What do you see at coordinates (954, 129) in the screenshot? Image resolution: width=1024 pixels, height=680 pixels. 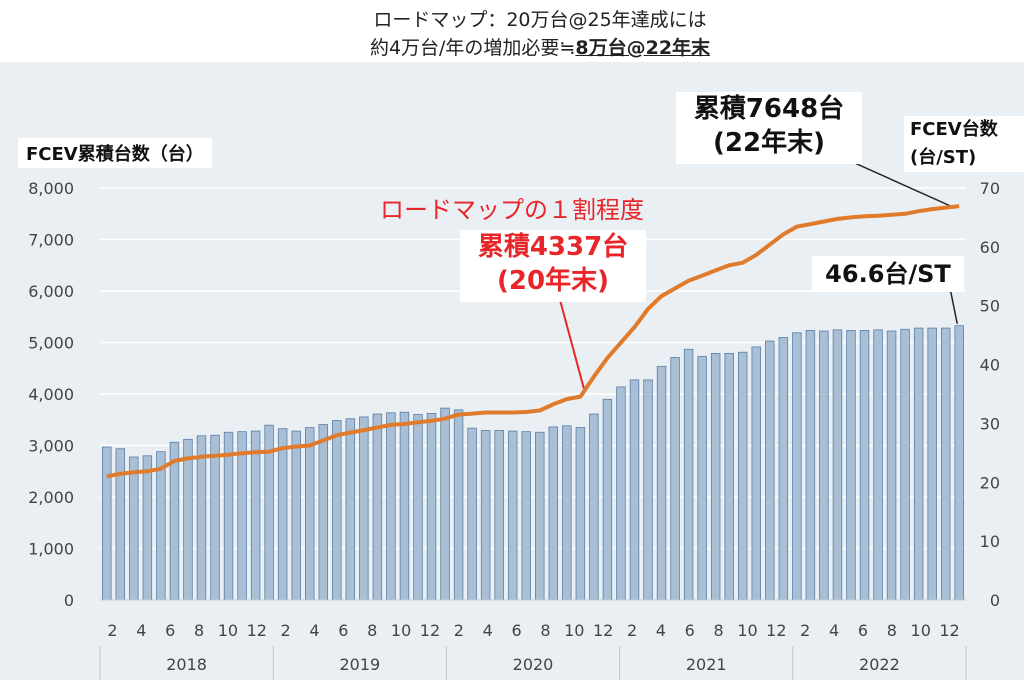 I see `right-axis-label-line-1: FCEV台数` at bounding box center [954, 129].